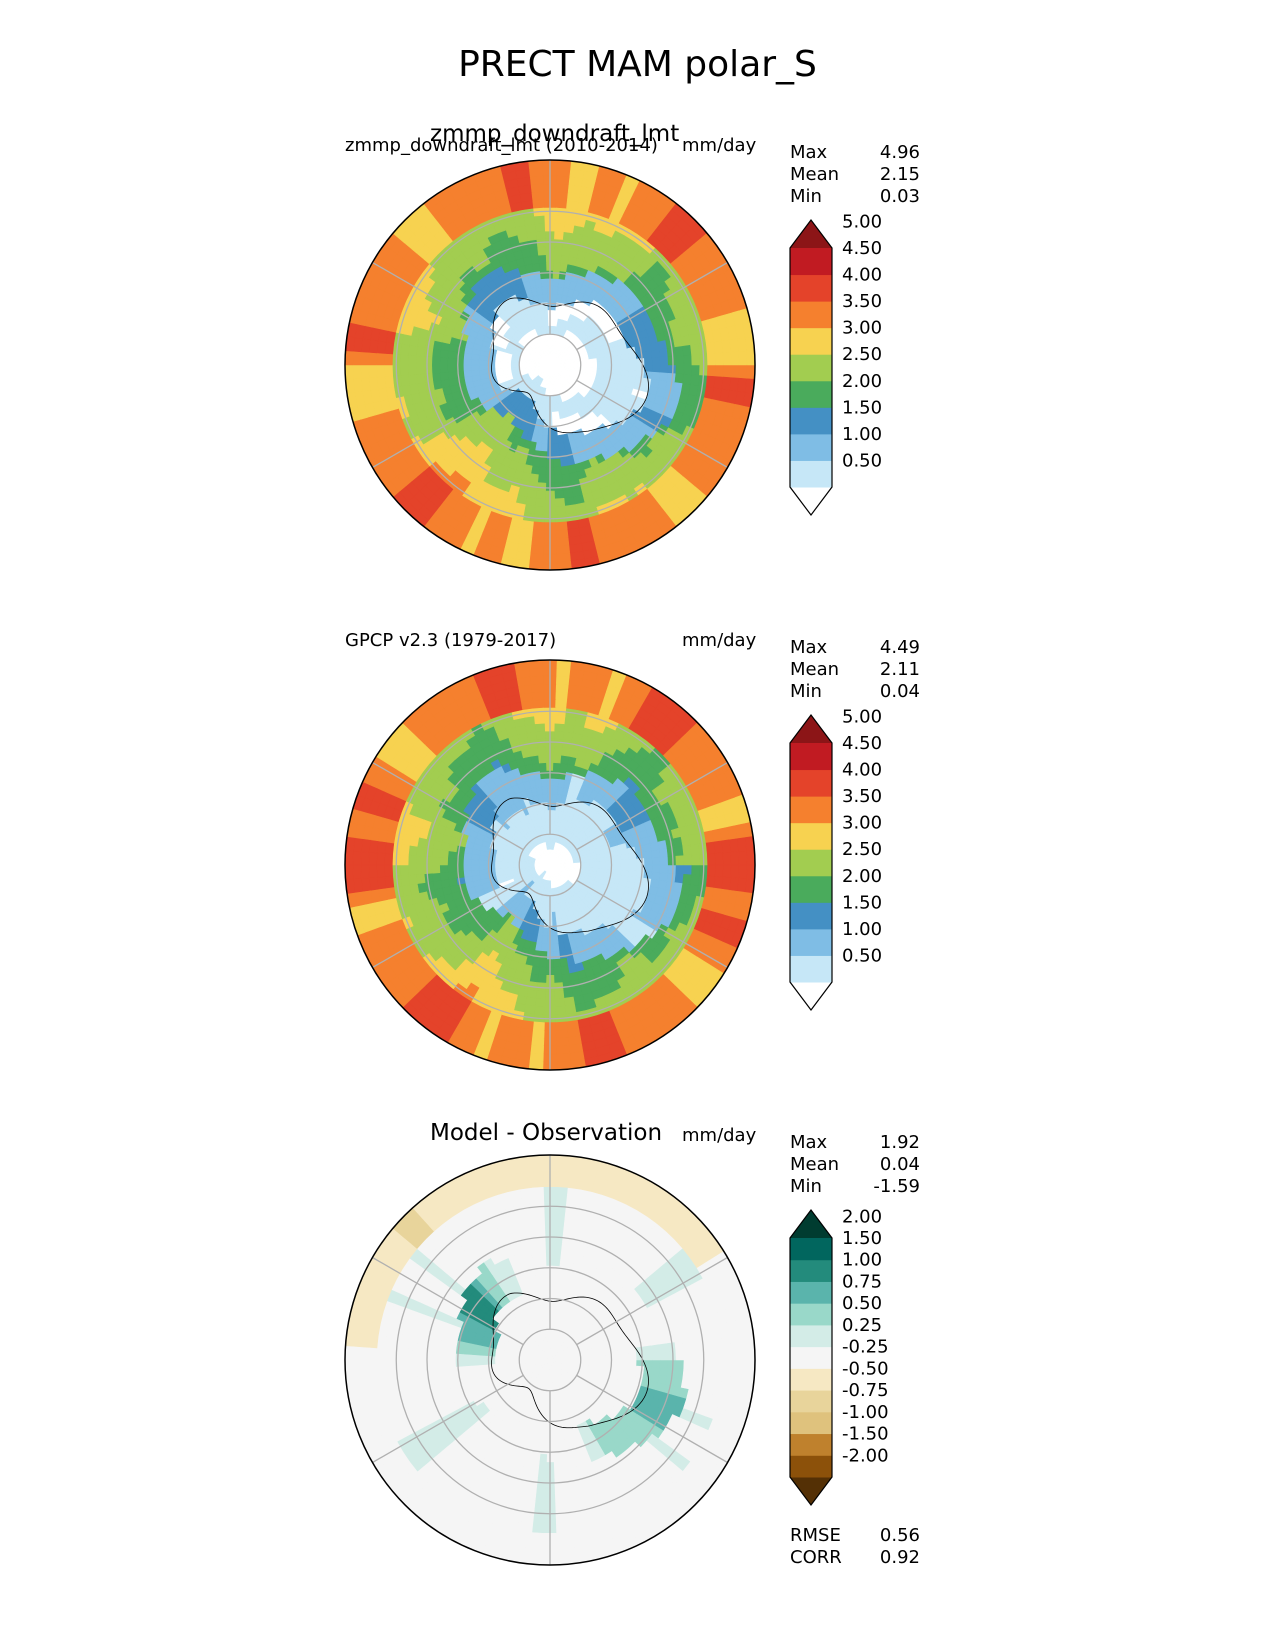 Image resolution: width=1275 pixels, height=1650 pixels. I want to click on panel-left-label: zmmp_downdraft_lmt (2010-2014), so click(501, 145).